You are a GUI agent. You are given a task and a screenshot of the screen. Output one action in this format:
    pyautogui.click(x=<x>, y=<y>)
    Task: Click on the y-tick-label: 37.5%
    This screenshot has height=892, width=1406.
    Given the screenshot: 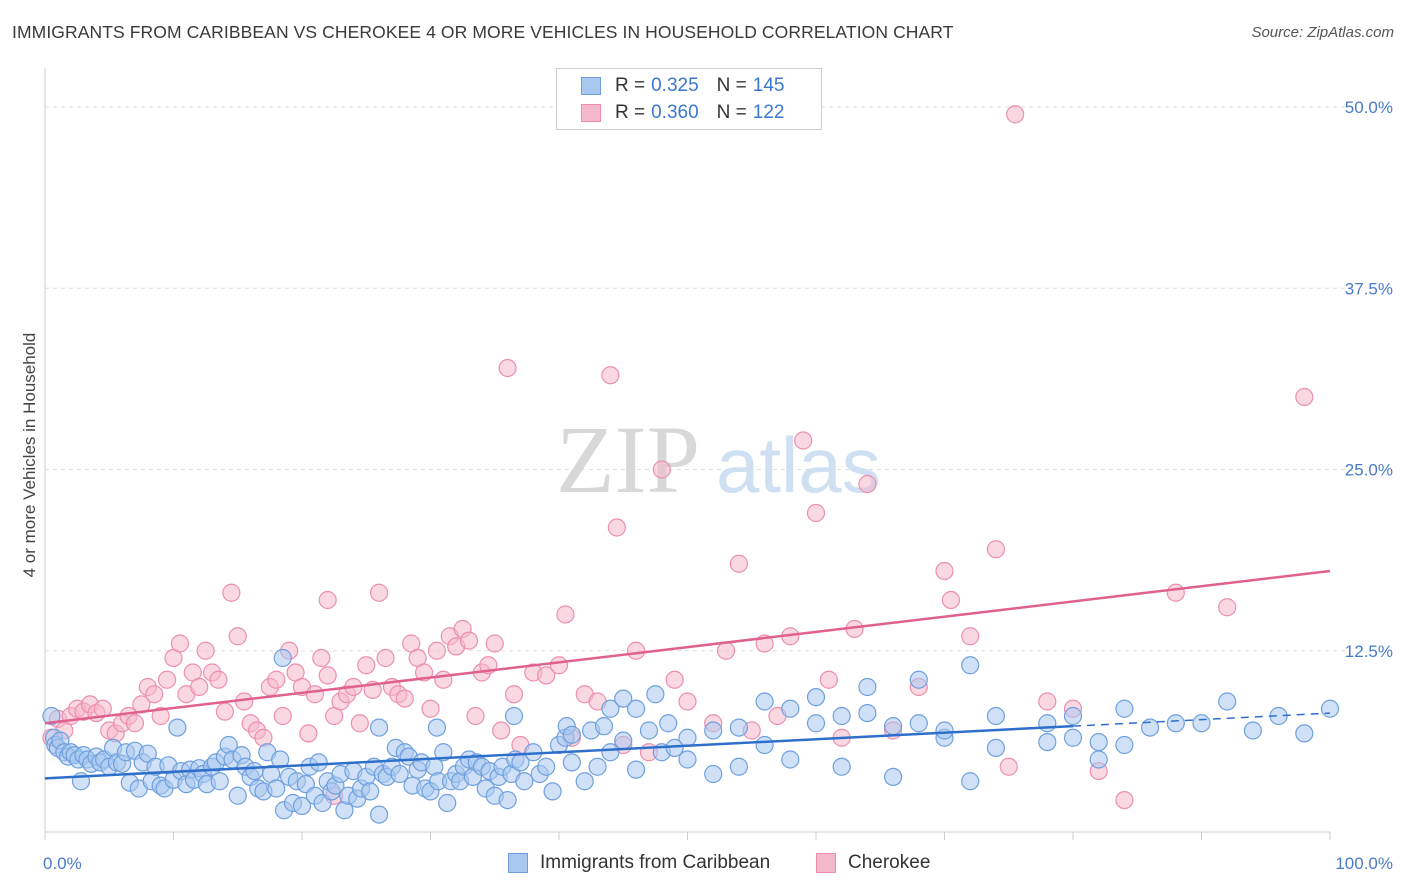 What is the action you would take?
    pyautogui.click(x=1369, y=288)
    